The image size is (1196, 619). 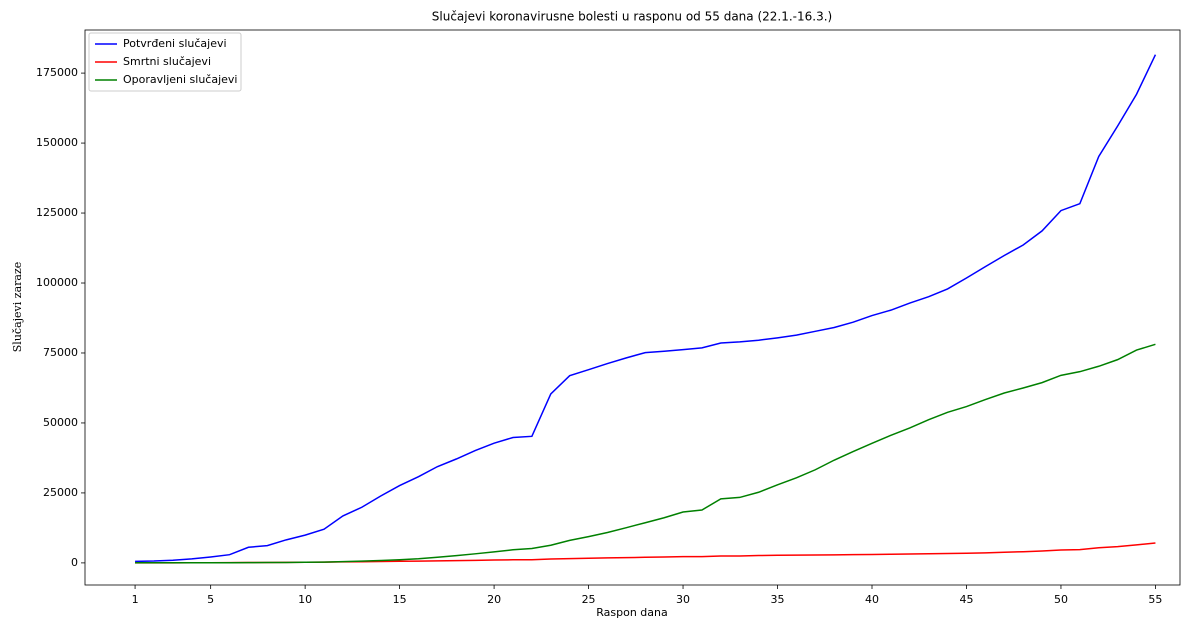 What do you see at coordinates (210, 599) in the screenshot?
I see `x-tick-label: 5` at bounding box center [210, 599].